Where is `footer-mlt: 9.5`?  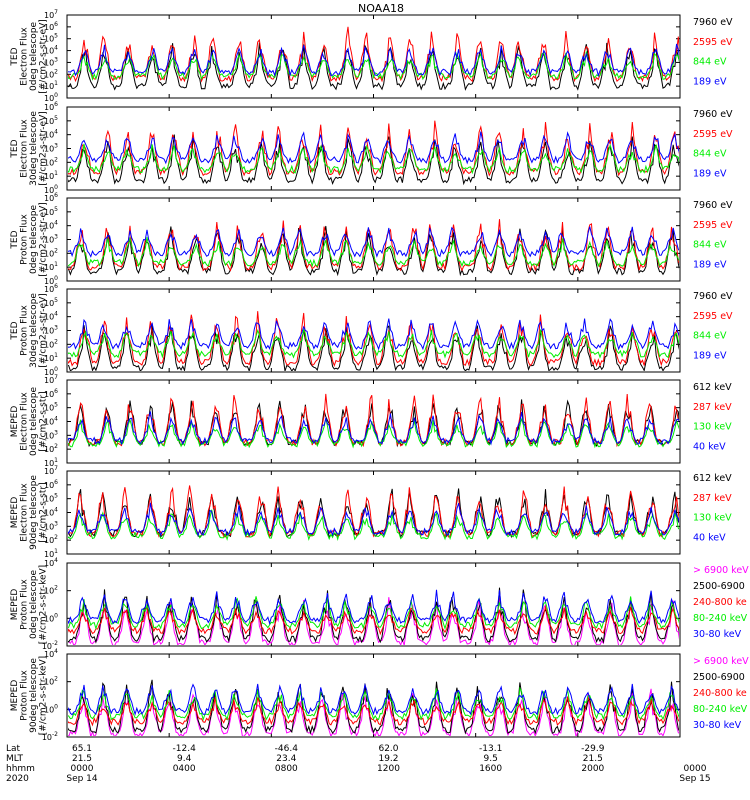 footer-mlt: 9.5 is located at coordinates (491, 759).